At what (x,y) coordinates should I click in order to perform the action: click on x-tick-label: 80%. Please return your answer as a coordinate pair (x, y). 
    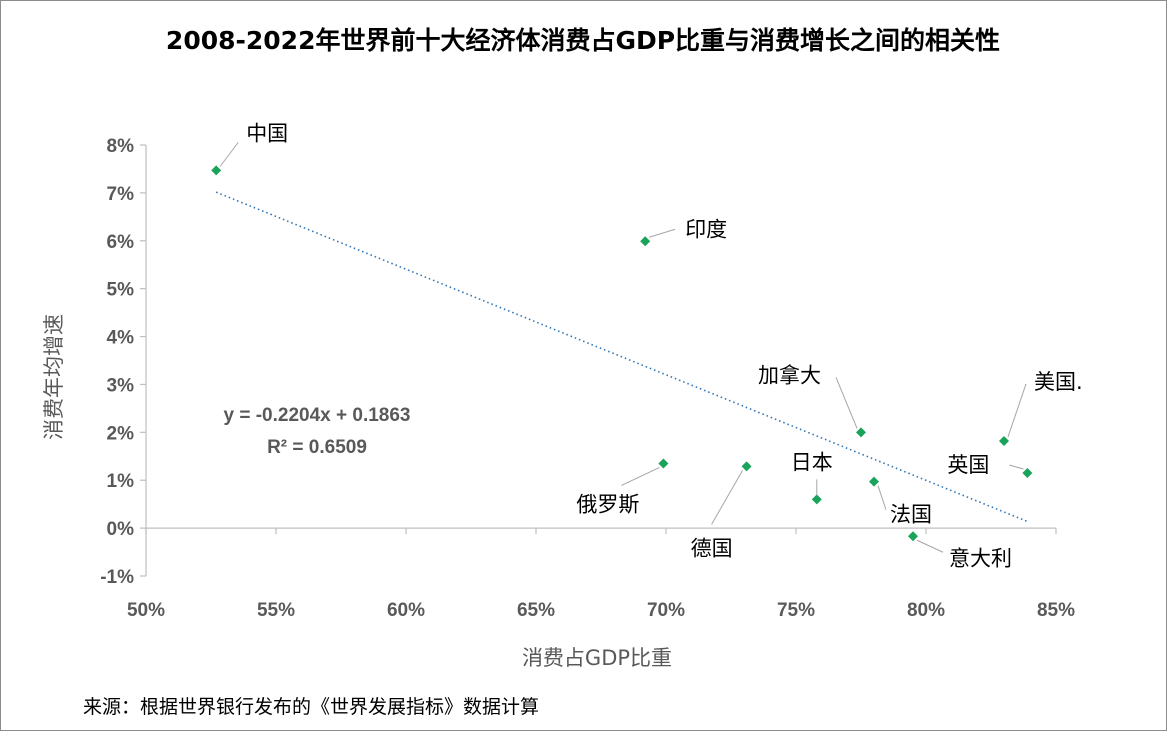
    Looking at the image, I should click on (926, 610).